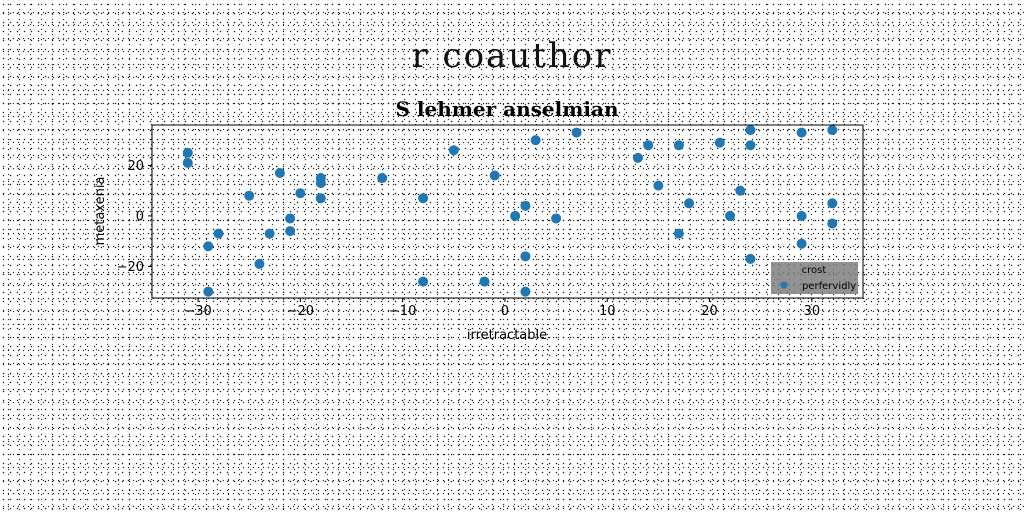 The height and width of the screenshot is (512, 1024). I want to click on x-tick-label: −10, so click(402, 311).